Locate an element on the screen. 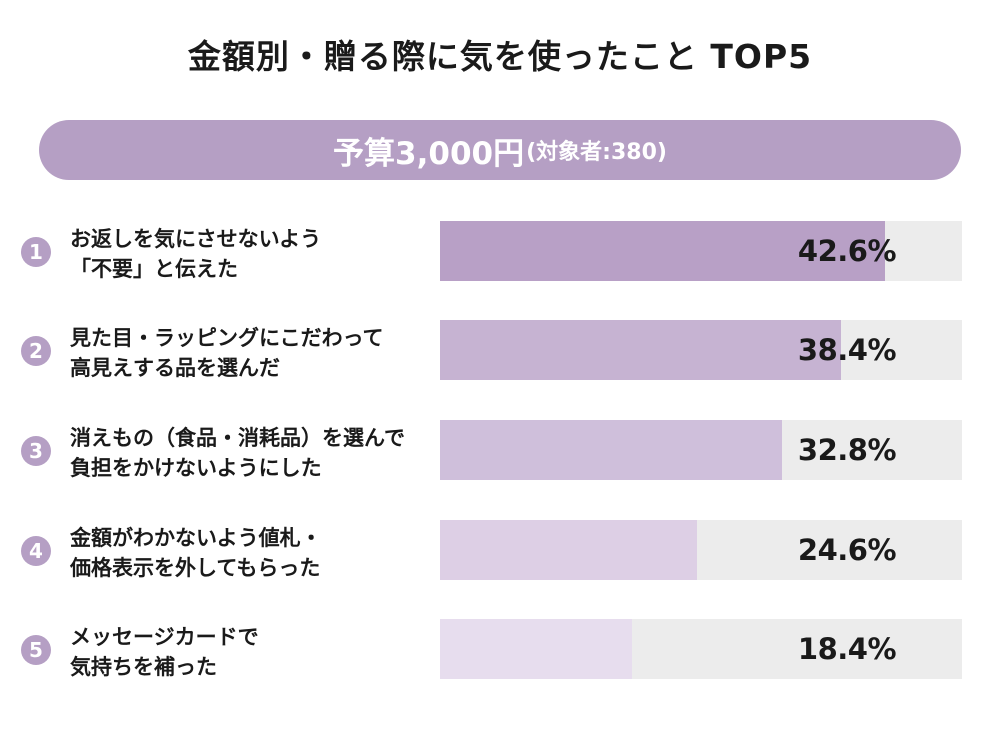 The image size is (1000, 735). bar-track: 32.8% is located at coordinates (701, 450).